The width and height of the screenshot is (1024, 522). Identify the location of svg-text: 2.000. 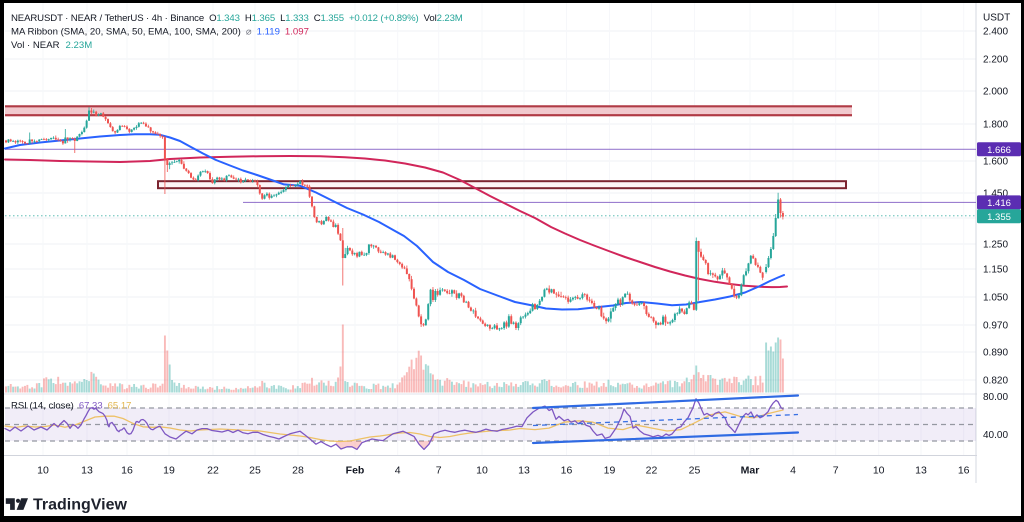
(995, 92).